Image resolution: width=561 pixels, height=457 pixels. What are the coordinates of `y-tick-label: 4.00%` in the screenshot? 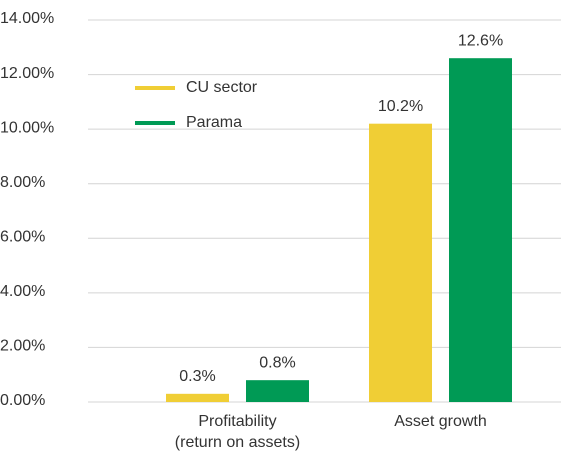 It's located at (22, 291).